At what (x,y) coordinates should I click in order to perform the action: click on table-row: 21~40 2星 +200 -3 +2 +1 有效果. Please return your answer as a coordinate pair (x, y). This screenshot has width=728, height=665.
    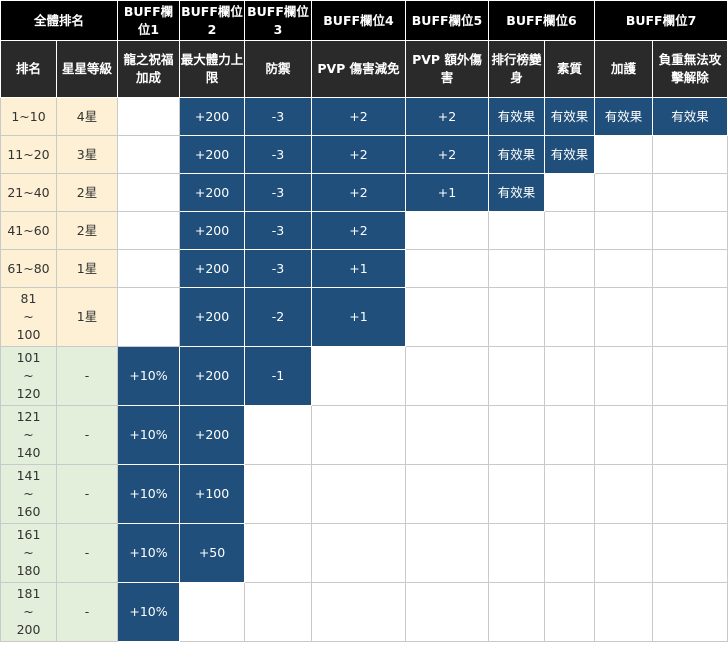
    Looking at the image, I should click on (364, 192).